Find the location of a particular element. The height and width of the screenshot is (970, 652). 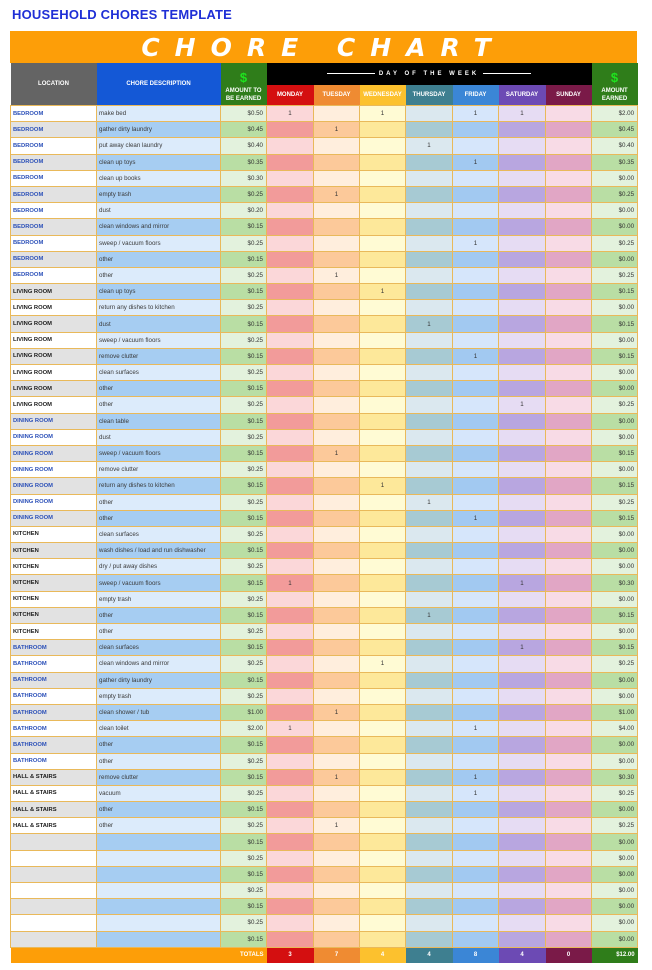

location-cell is located at coordinates (53, 923).